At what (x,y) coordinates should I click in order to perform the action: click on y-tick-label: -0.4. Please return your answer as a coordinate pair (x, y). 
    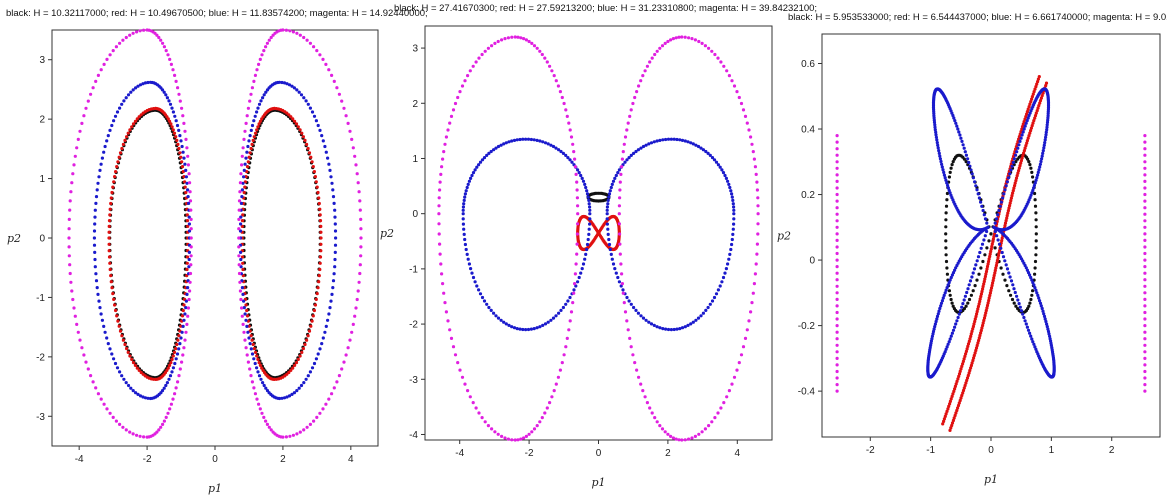
    Looking at the image, I should click on (807, 392).